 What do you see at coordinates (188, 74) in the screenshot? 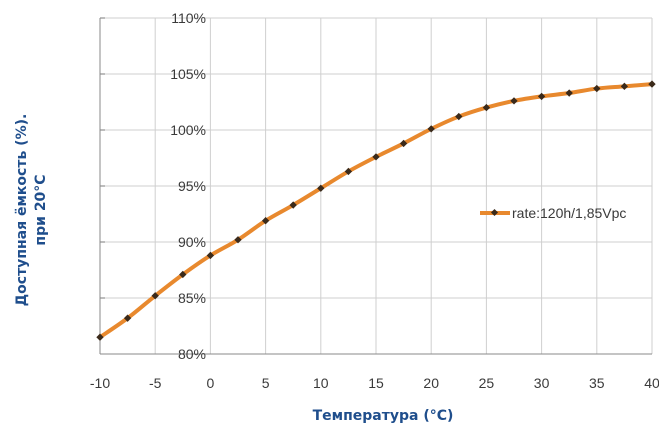
I see `y-tick-label: 105%` at bounding box center [188, 74].